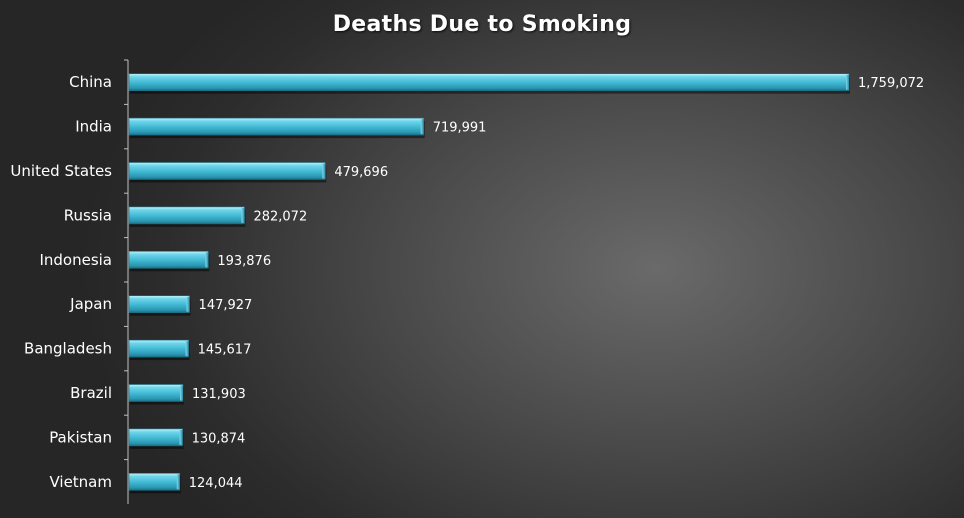 This screenshot has height=518, width=964. Describe the element at coordinates (216, 483) in the screenshot. I see `value-label: 124,044` at that location.